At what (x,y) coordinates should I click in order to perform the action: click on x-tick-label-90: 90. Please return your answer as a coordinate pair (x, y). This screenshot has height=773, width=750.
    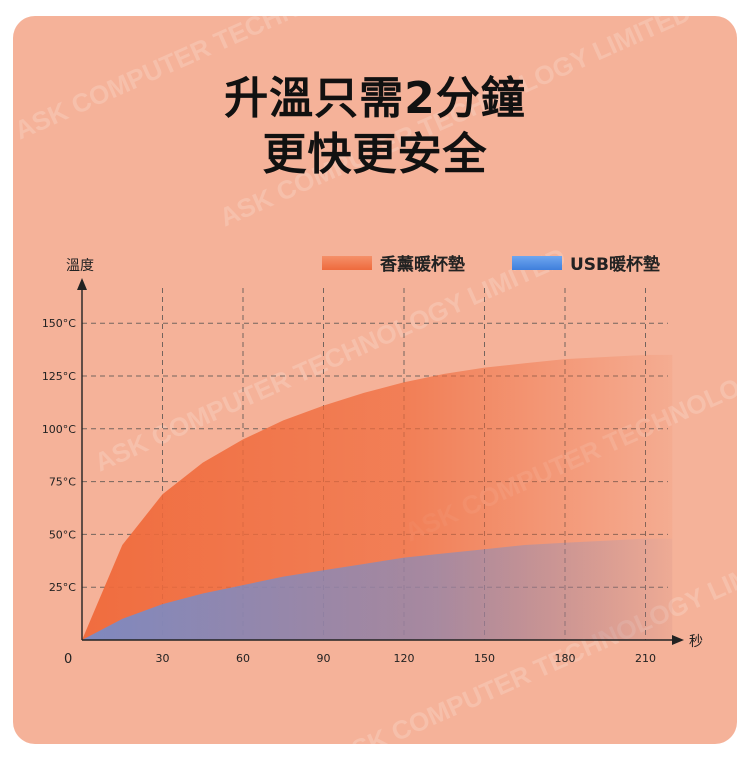
    Looking at the image, I should click on (324, 658).